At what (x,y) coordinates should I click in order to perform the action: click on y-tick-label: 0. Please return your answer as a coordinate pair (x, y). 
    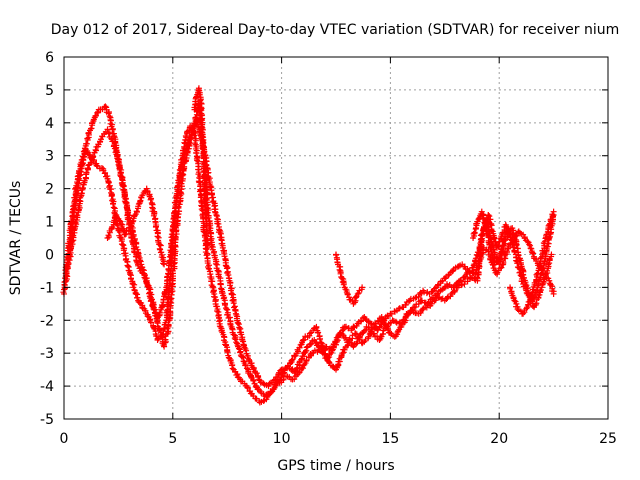
    Looking at the image, I should click on (49, 255).